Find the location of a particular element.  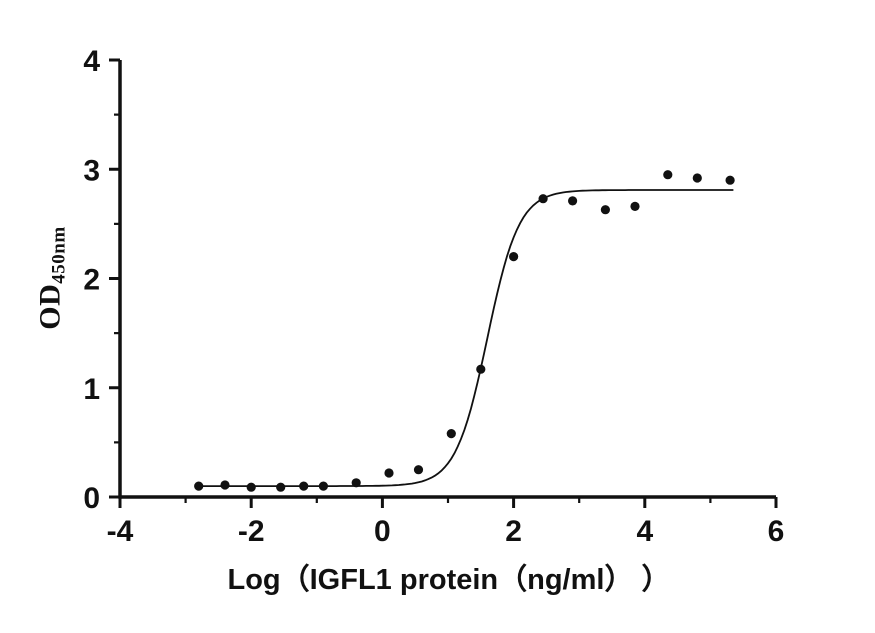

x-tick-label: 4 is located at coordinates (644, 531).